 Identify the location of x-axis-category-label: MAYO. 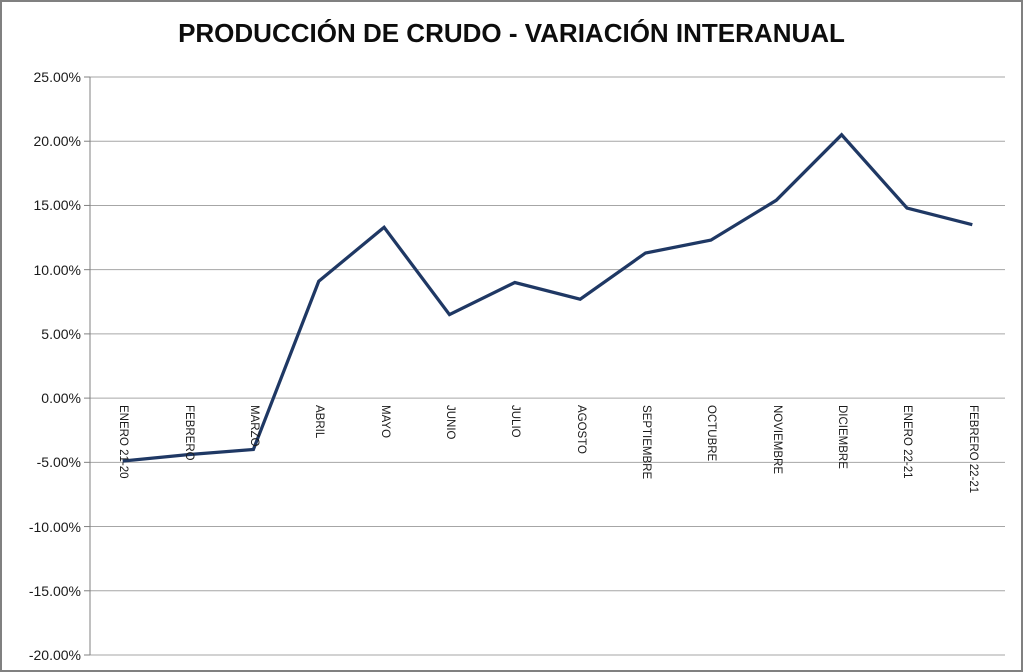
(384, 422).